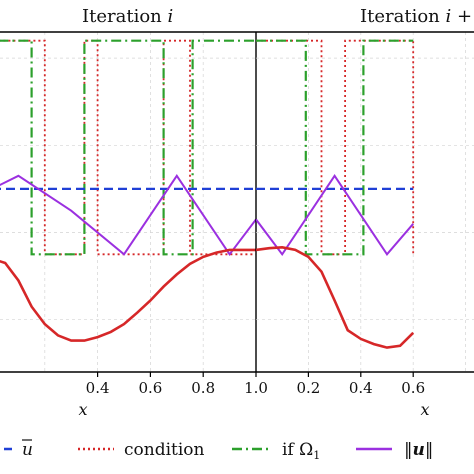  Describe the element at coordinates (308, 388) in the screenshot. I see `x-tick-label: 0.2` at that location.